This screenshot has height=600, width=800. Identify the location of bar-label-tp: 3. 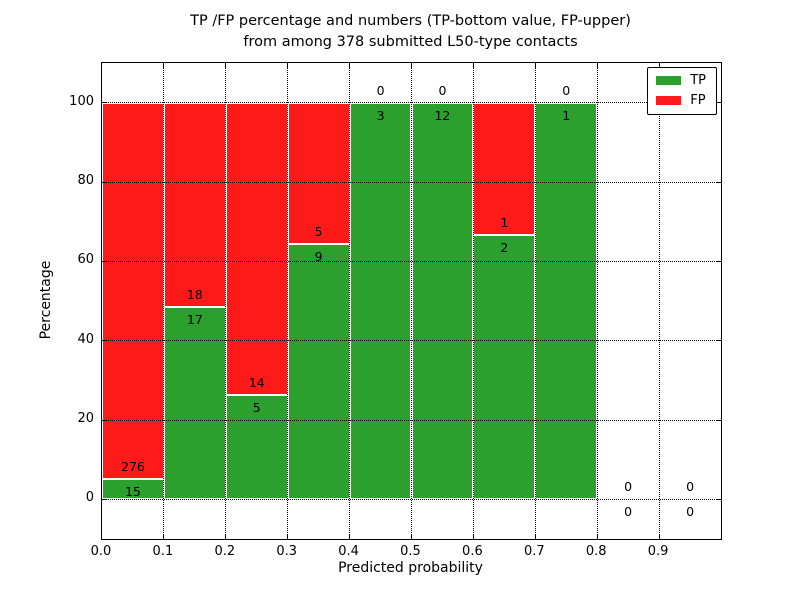
(380, 115).